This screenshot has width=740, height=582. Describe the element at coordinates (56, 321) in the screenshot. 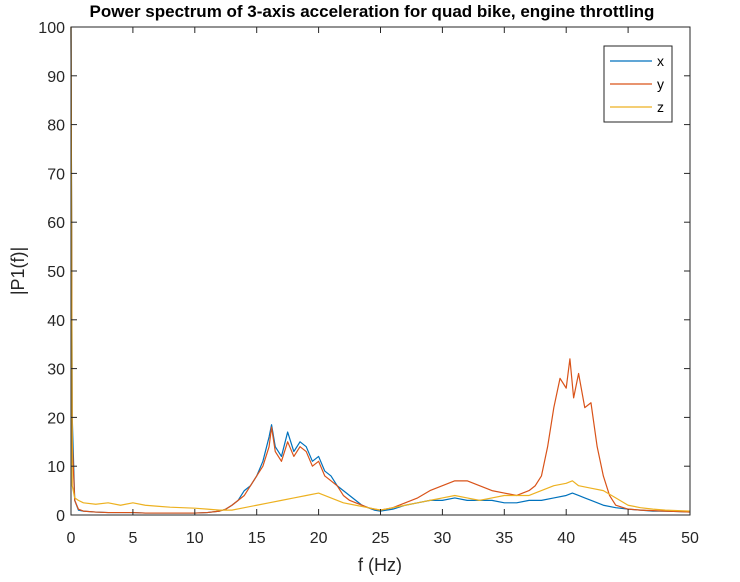

I see `y-tick-label: 40` at that location.